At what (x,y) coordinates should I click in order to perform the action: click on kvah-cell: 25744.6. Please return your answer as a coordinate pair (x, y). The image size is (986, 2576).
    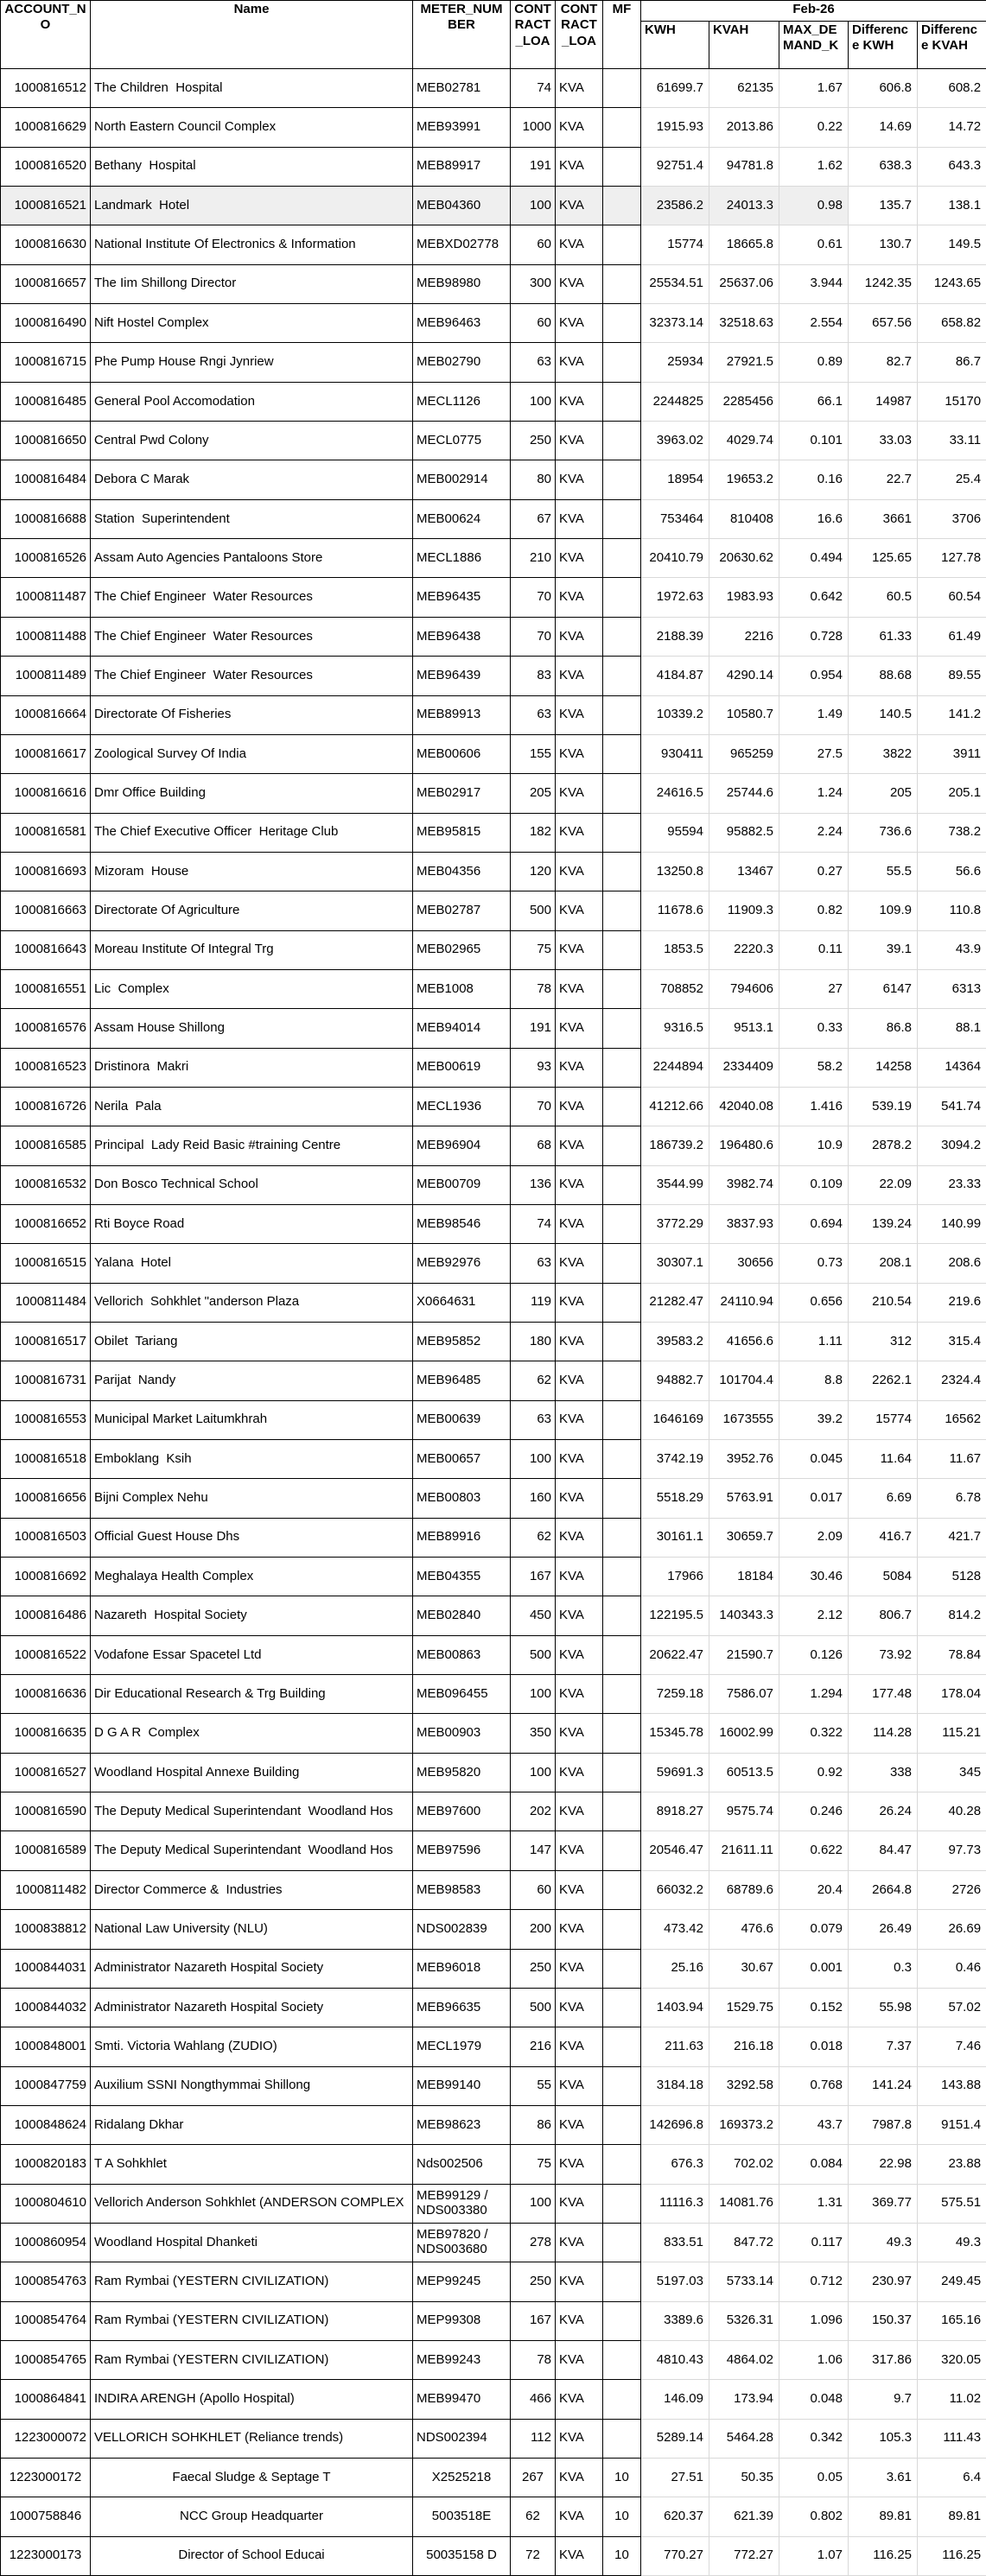
    Looking at the image, I should click on (744, 793).